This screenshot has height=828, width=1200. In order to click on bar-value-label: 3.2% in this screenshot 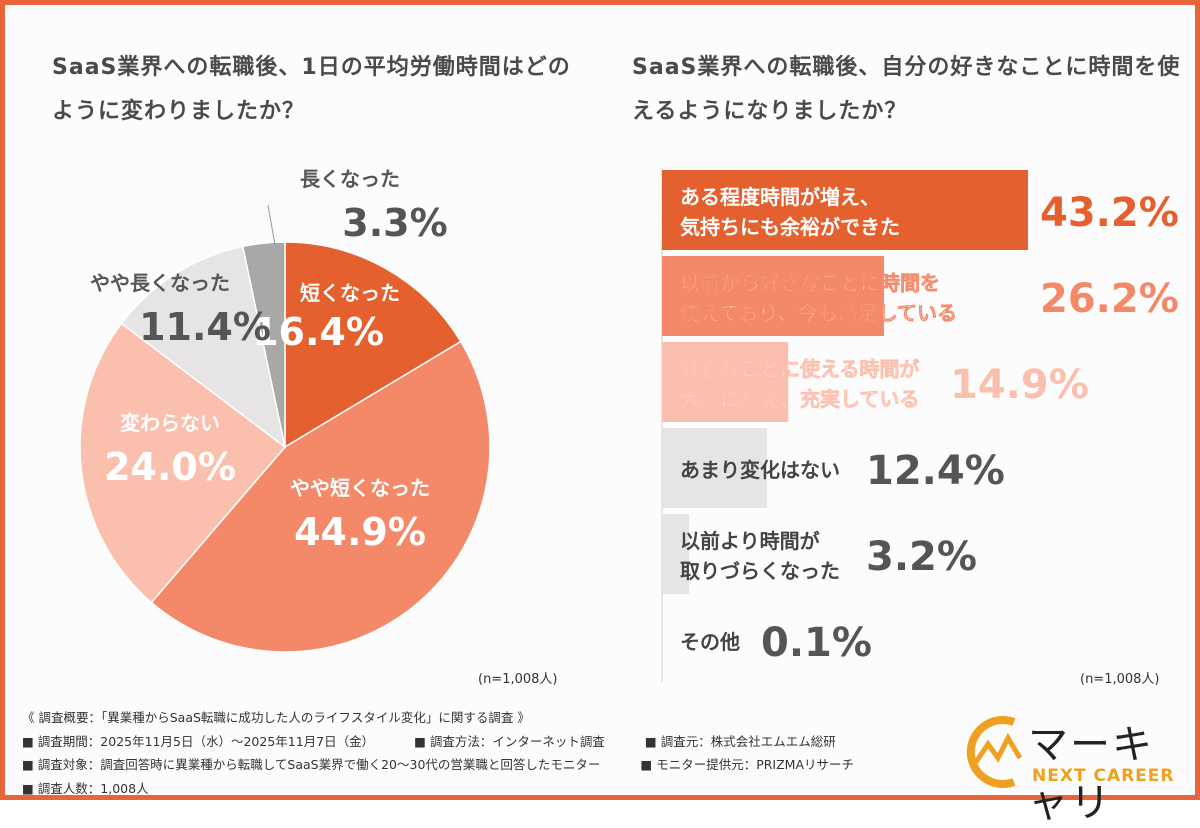, I will do `click(921, 557)`.